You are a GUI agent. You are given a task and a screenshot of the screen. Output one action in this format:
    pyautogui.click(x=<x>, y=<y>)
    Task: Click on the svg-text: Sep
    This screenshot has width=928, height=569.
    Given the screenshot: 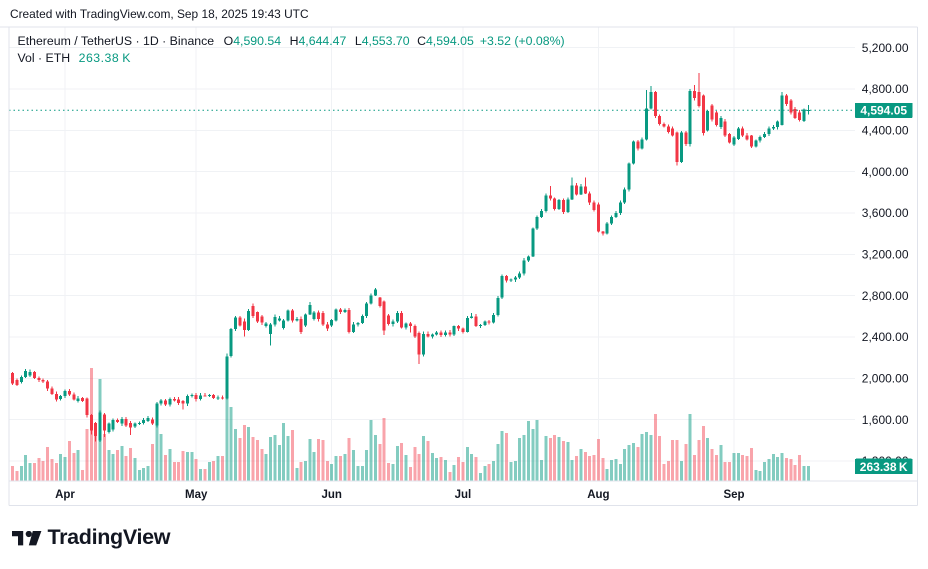 What is the action you would take?
    pyautogui.click(x=733, y=495)
    